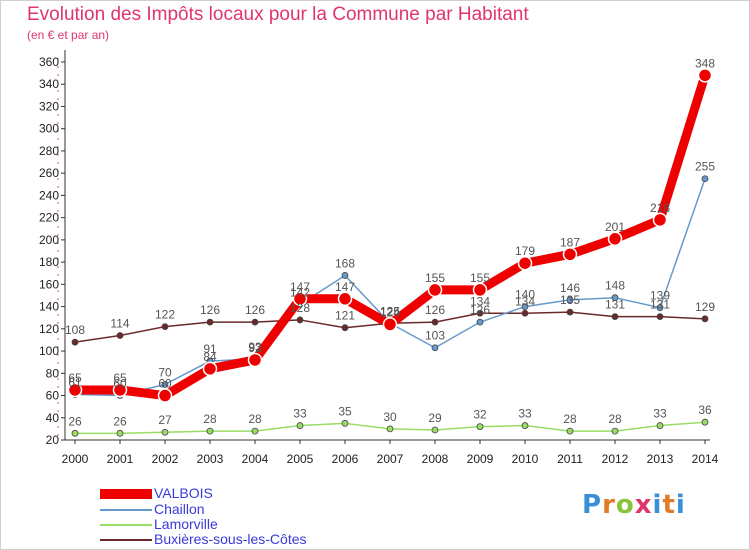 This screenshot has height=550, width=750. Describe the element at coordinates (345, 316) in the screenshot. I see `data-label-buxi-res-sous-les-c-tes: 121` at that location.